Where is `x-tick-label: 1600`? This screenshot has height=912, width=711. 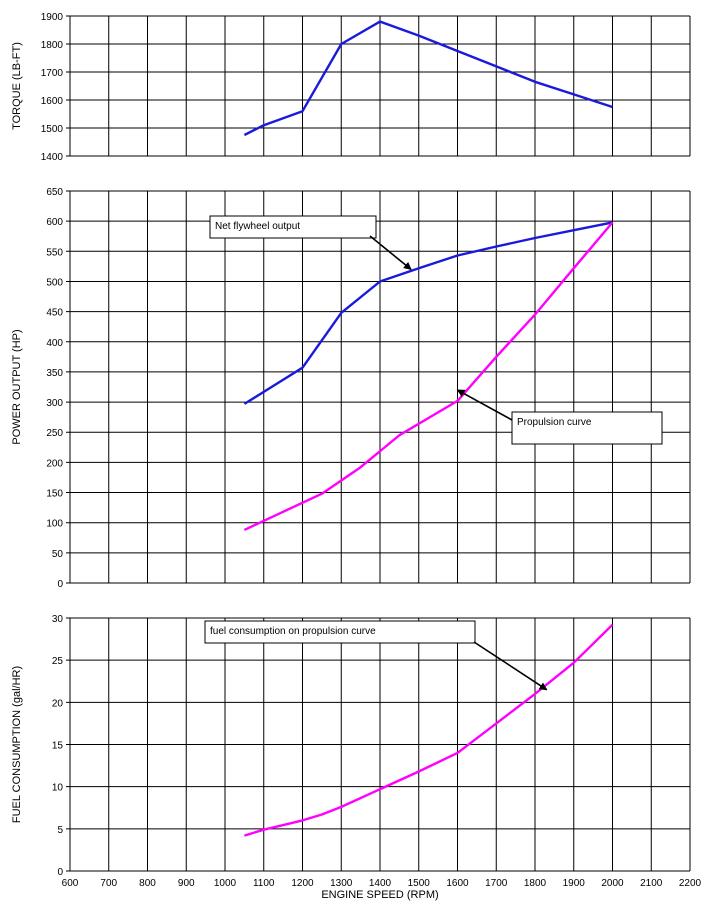
x-tick-label: 1600 is located at coordinates (457, 883).